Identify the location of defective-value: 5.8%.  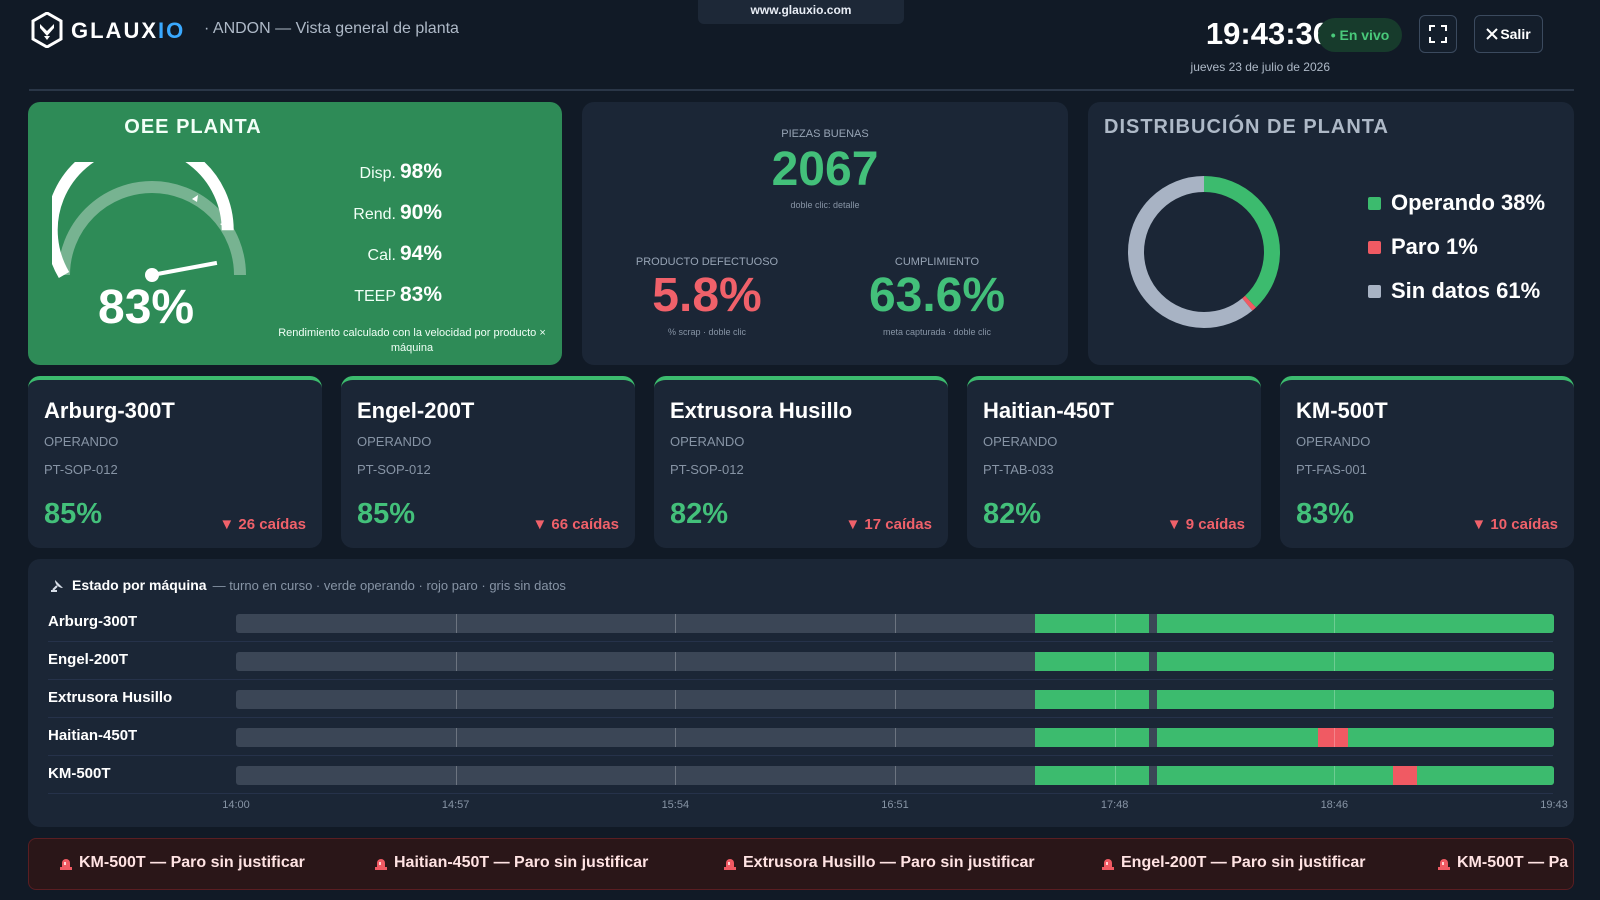
(707, 295).